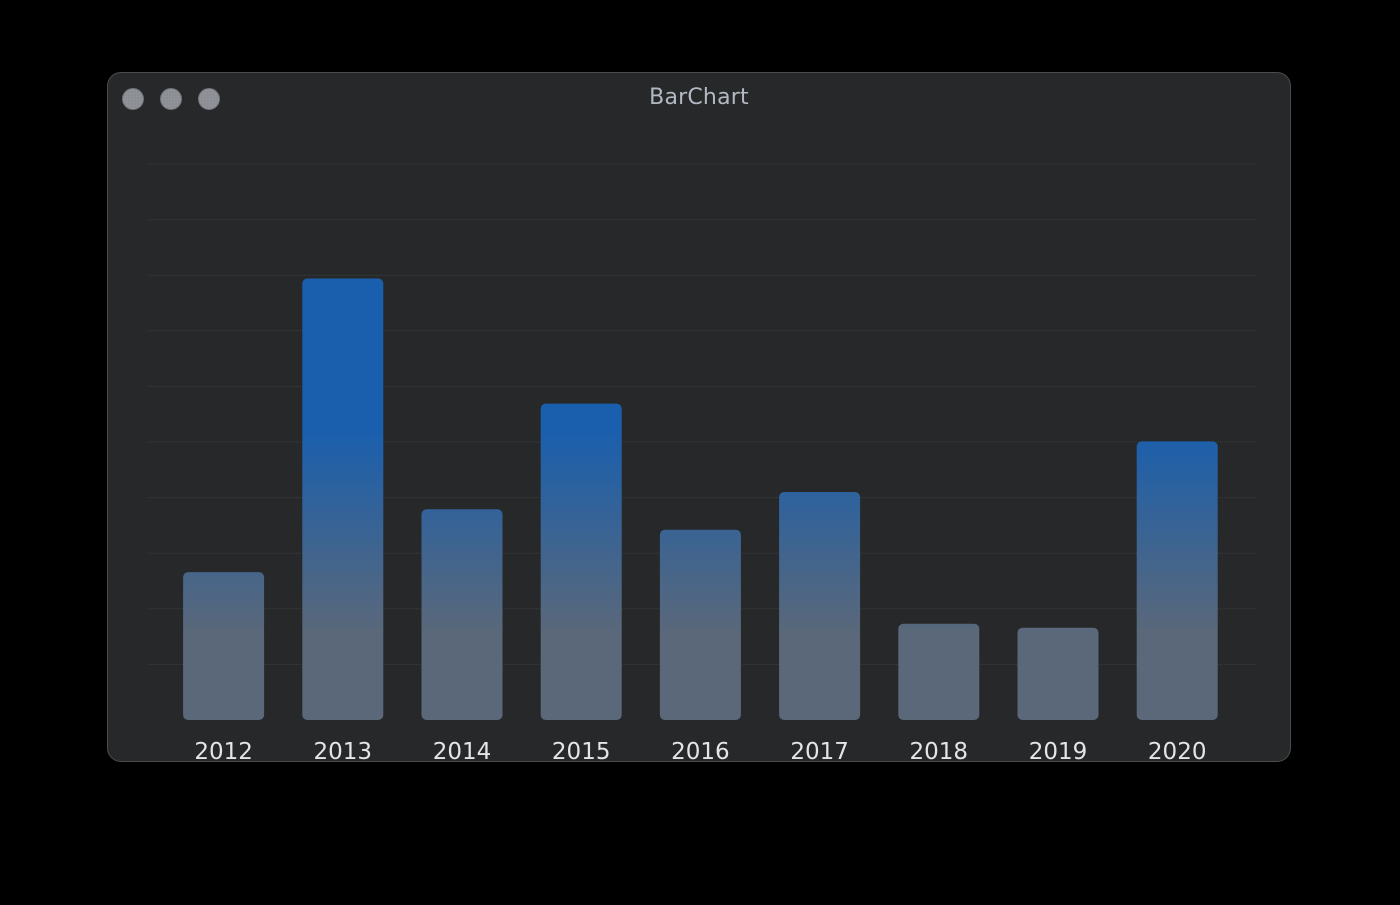 Image resolution: width=1400 pixels, height=905 pixels. Describe the element at coordinates (224, 646) in the screenshot. I see `bar-2012` at that location.